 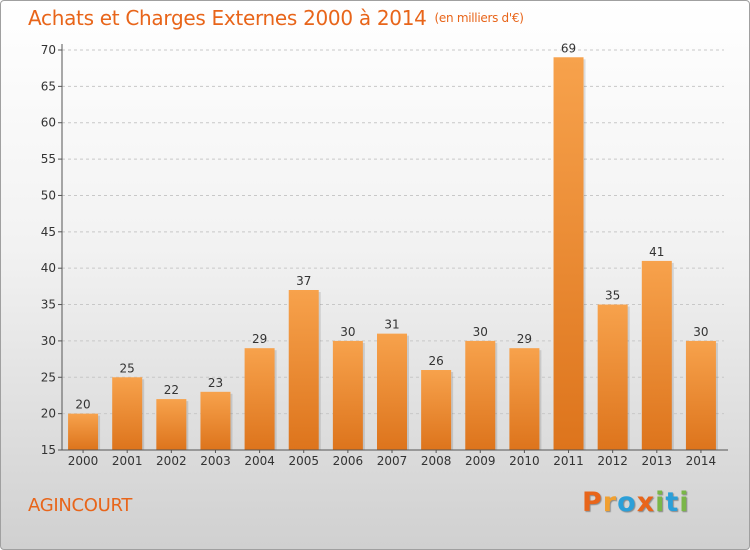 I want to click on x-tick-label: 2013, so click(x=657, y=461).